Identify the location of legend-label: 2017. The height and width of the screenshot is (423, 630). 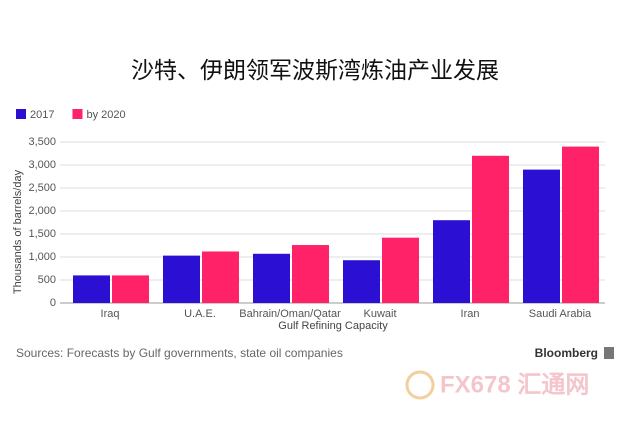
(42, 115).